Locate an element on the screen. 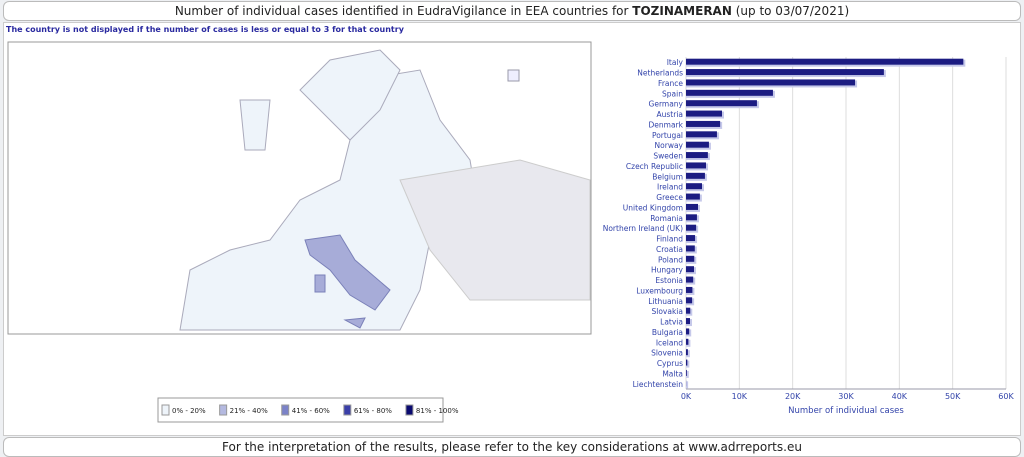 The width and height of the screenshot is (1024, 457). map-legend is located at coordinates (300, 410).